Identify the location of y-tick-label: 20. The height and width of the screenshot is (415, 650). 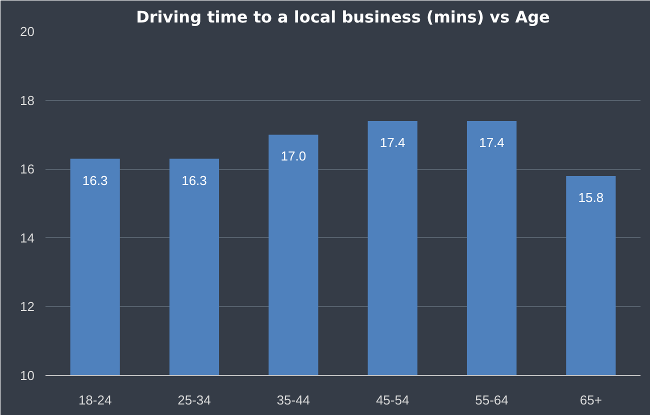
(27, 31).